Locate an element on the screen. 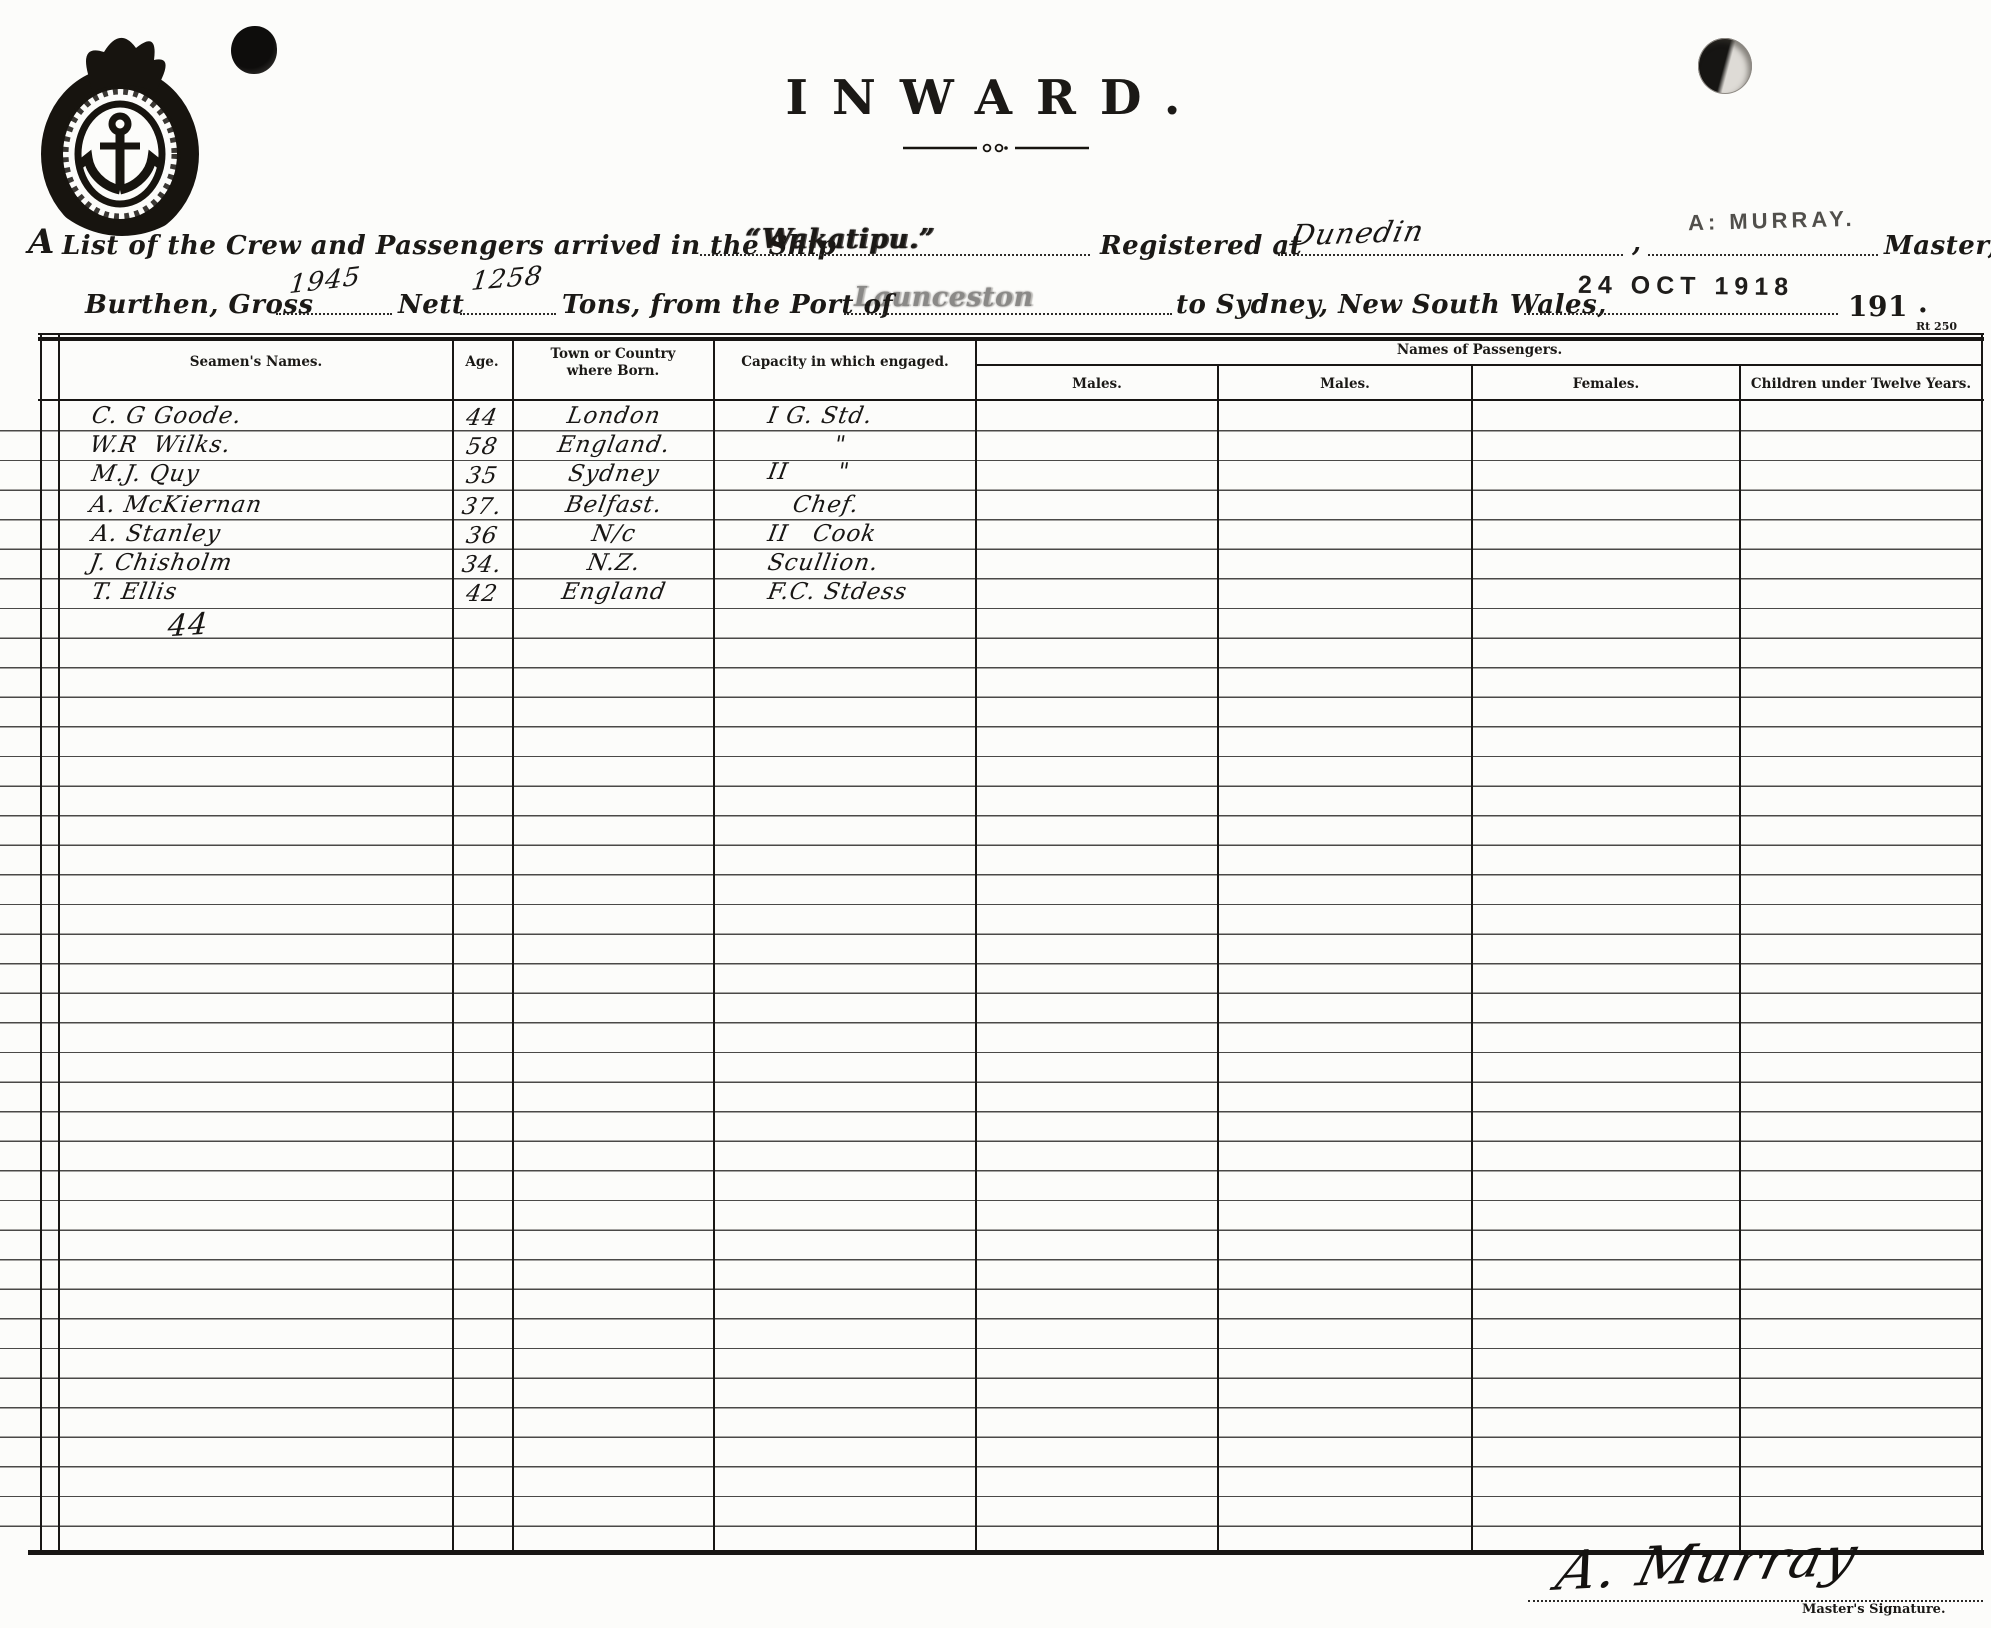 The height and width of the screenshot is (1628, 1991). table-top-border is located at coordinates (1011, 339).